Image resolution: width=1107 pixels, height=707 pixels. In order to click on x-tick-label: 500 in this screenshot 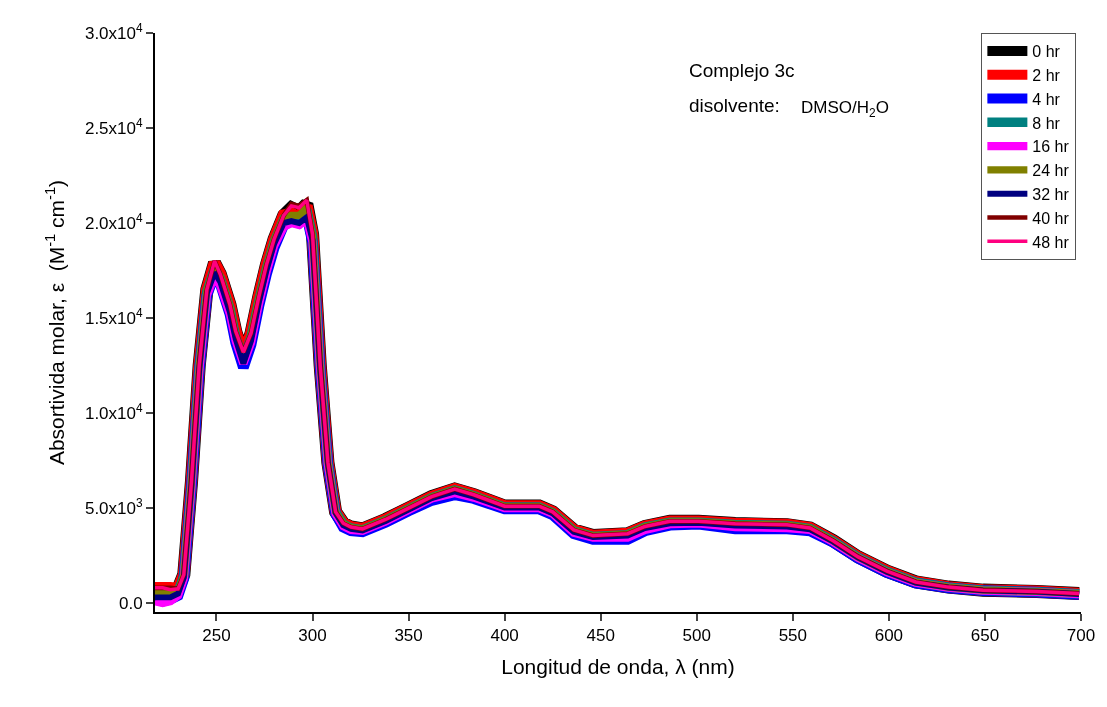, I will do `click(696, 636)`.